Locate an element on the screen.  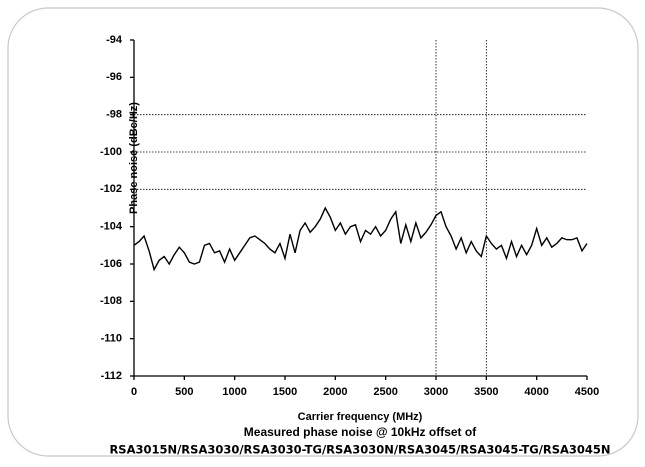
x-tick-label: 4000 is located at coordinates (536, 392).